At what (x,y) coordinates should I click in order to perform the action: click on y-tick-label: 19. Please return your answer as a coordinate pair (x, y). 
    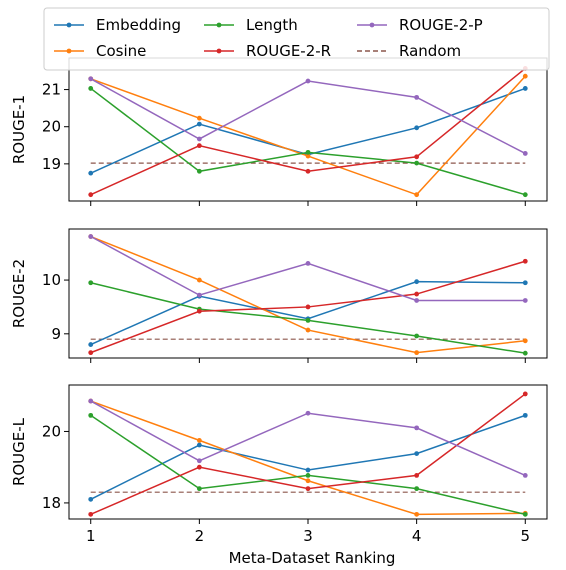
    Looking at the image, I should click on (51, 164).